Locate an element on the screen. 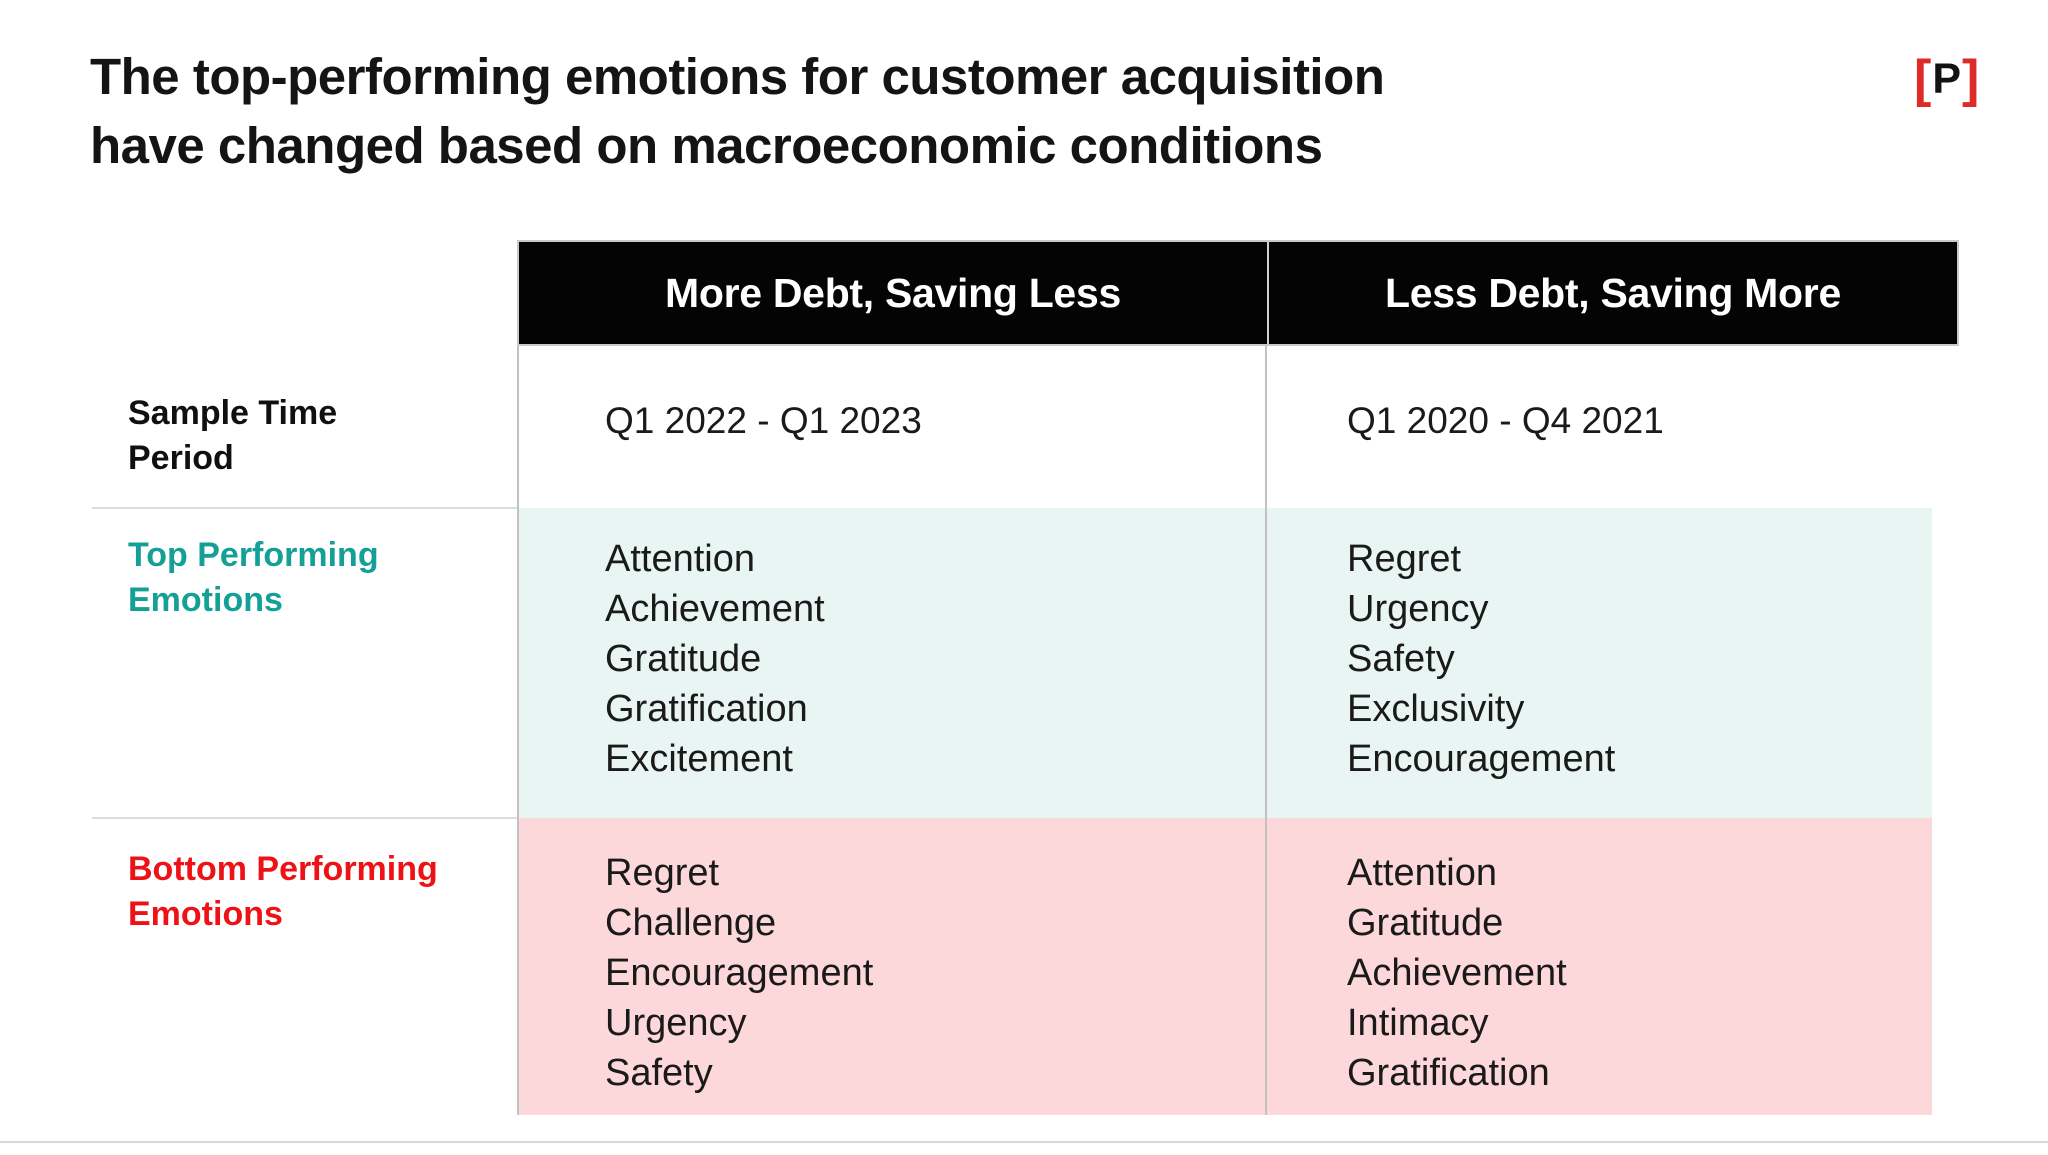 The width and height of the screenshot is (2048, 1155). logo-open-bracket-icon: [ is located at coordinates (1923, 79).